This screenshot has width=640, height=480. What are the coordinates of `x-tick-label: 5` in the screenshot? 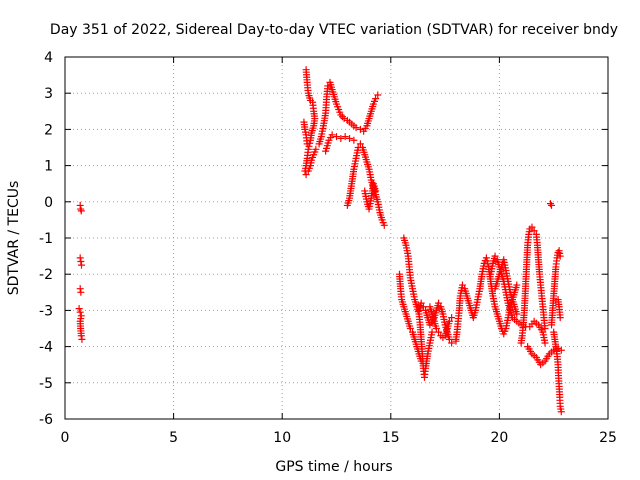 It's located at (173, 438).